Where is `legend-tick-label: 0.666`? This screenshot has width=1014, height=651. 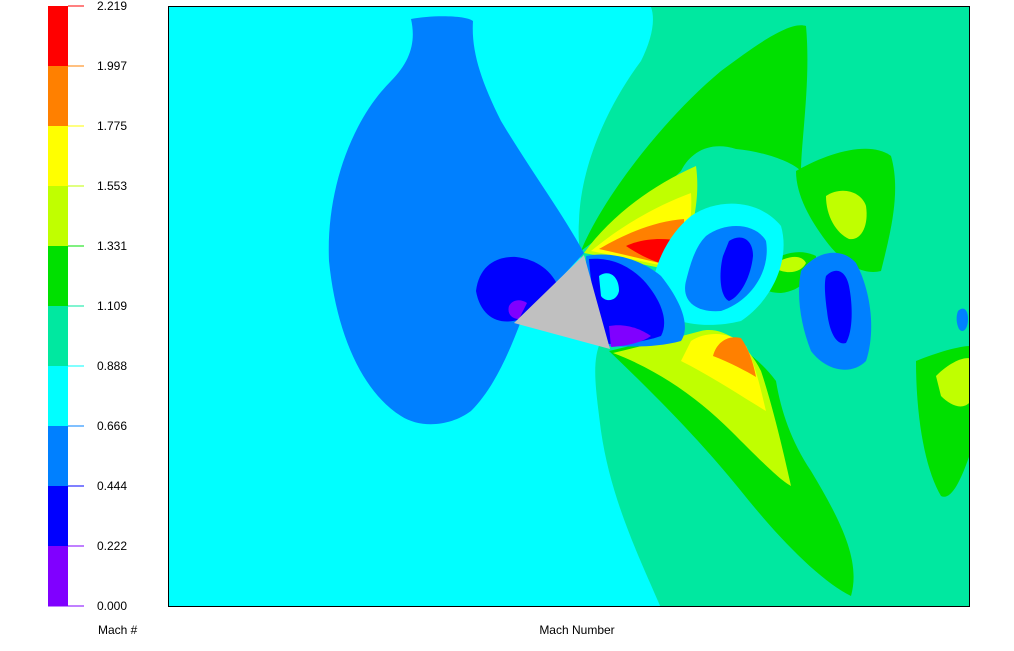 legend-tick-label: 0.666 is located at coordinates (112, 426).